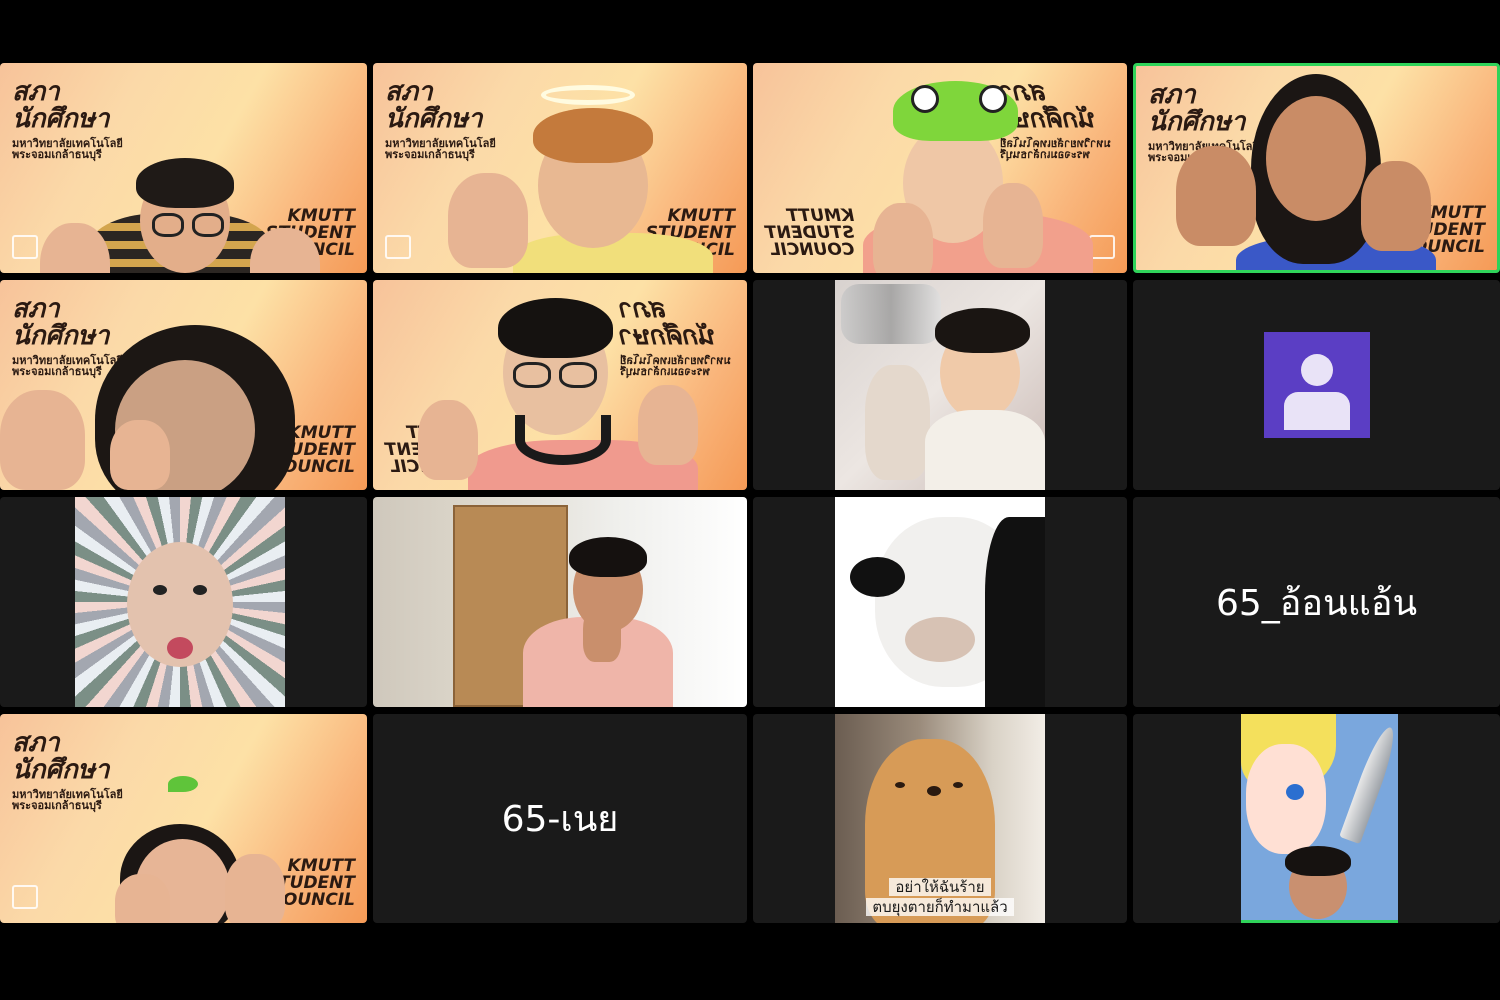  I want to click on participant-name: 65_อ้อนแอ้น, so click(1316, 603).